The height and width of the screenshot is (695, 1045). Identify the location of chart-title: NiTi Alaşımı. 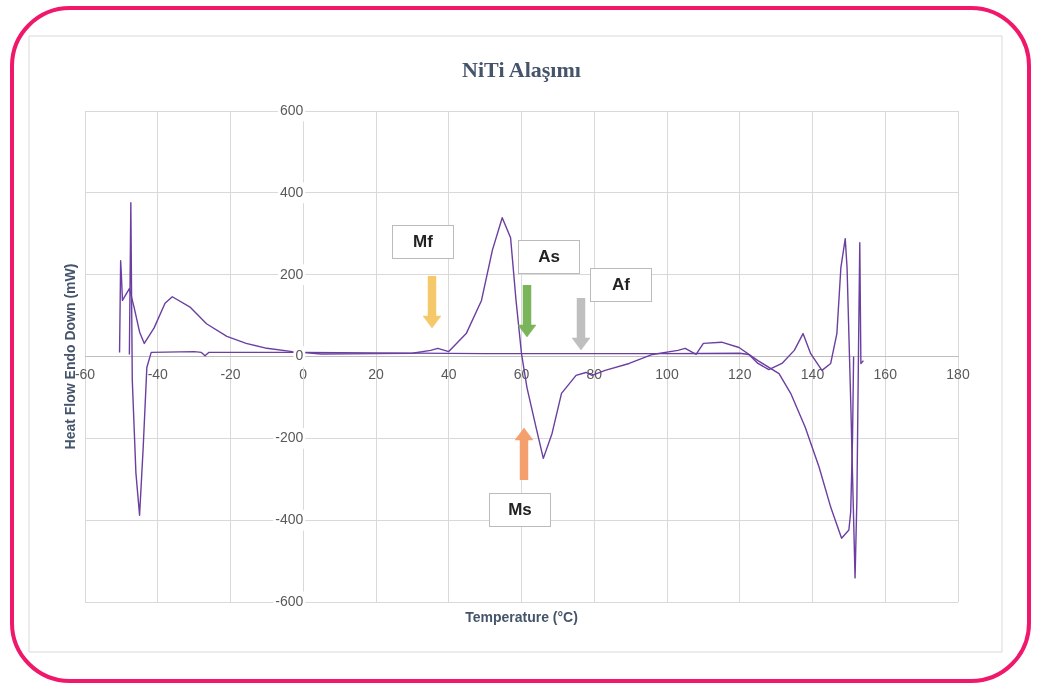
(521, 69).